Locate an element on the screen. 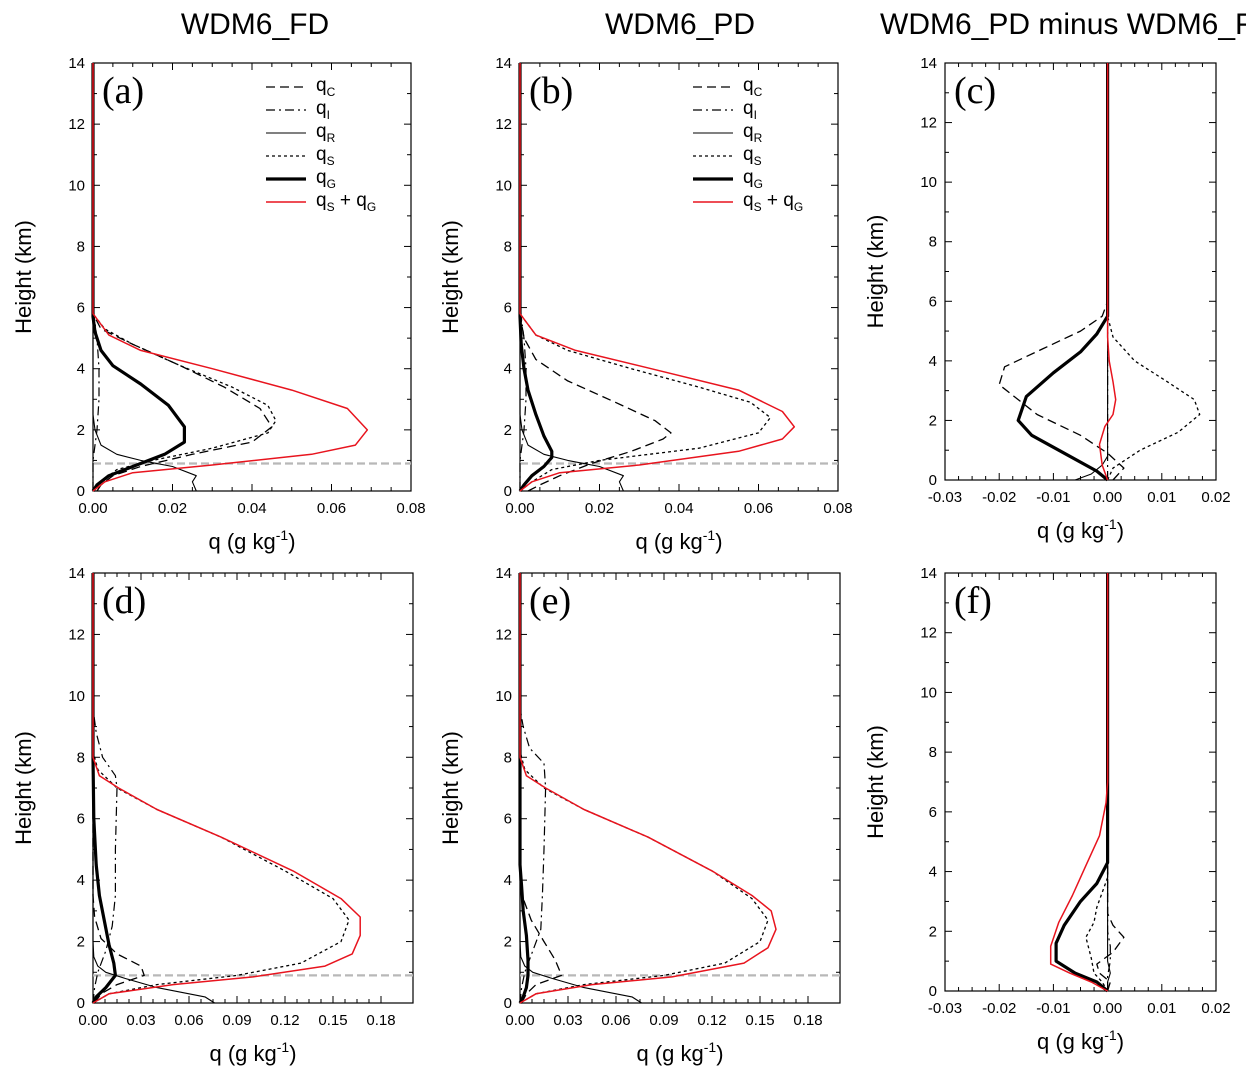 The height and width of the screenshot is (1075, 1246). panel-letter: (c) is located at coordinates (975, 91).